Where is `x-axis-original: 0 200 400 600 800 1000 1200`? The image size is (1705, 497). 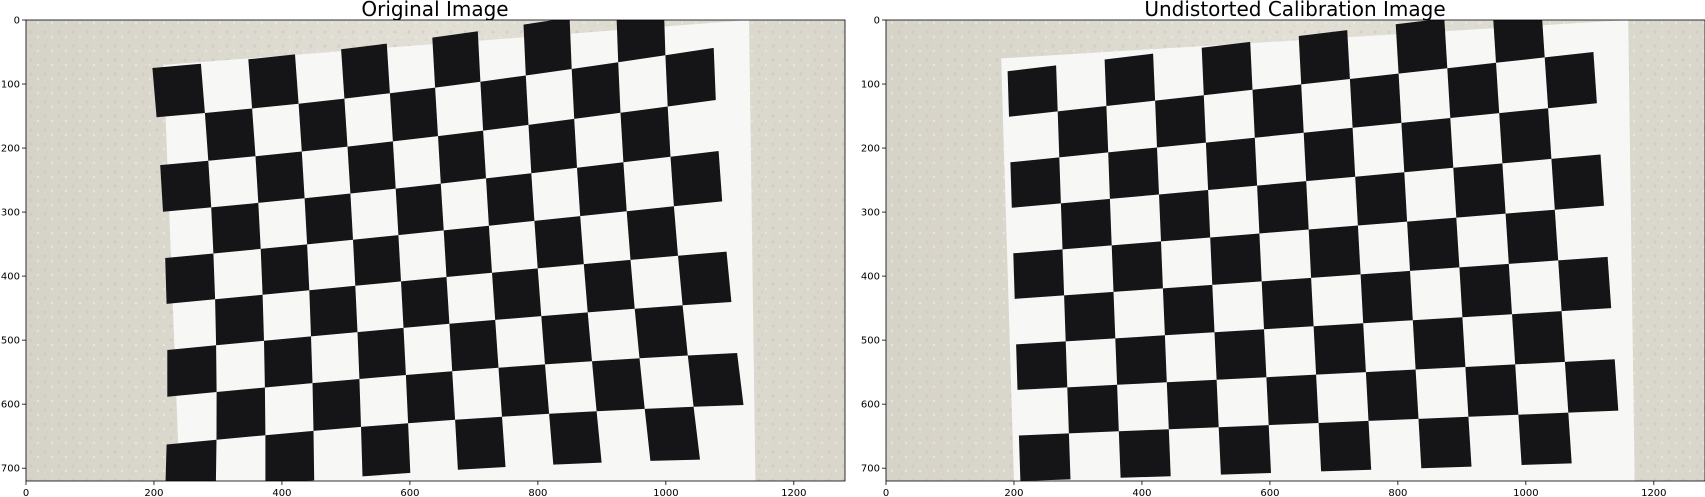 x-axis-original: 0 200 400 600 800 1000 1200 is located at coordinates (415, 489).